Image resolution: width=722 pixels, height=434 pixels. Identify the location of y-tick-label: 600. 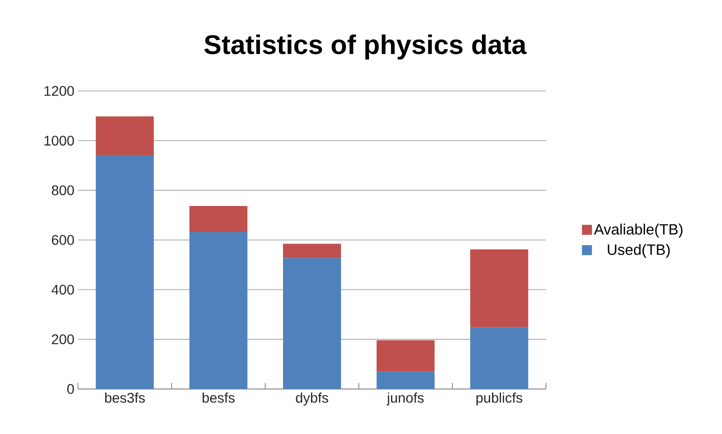
(63, 240).